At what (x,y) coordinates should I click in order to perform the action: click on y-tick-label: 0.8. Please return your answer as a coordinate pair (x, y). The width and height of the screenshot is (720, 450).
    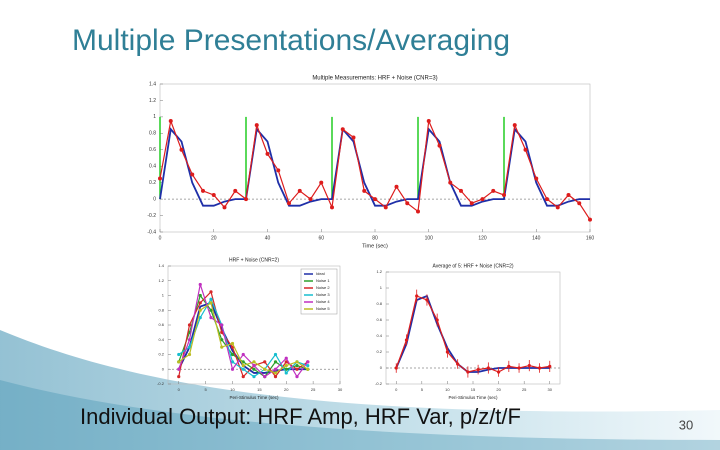
    Looking at the image, I should click on (161, 309).